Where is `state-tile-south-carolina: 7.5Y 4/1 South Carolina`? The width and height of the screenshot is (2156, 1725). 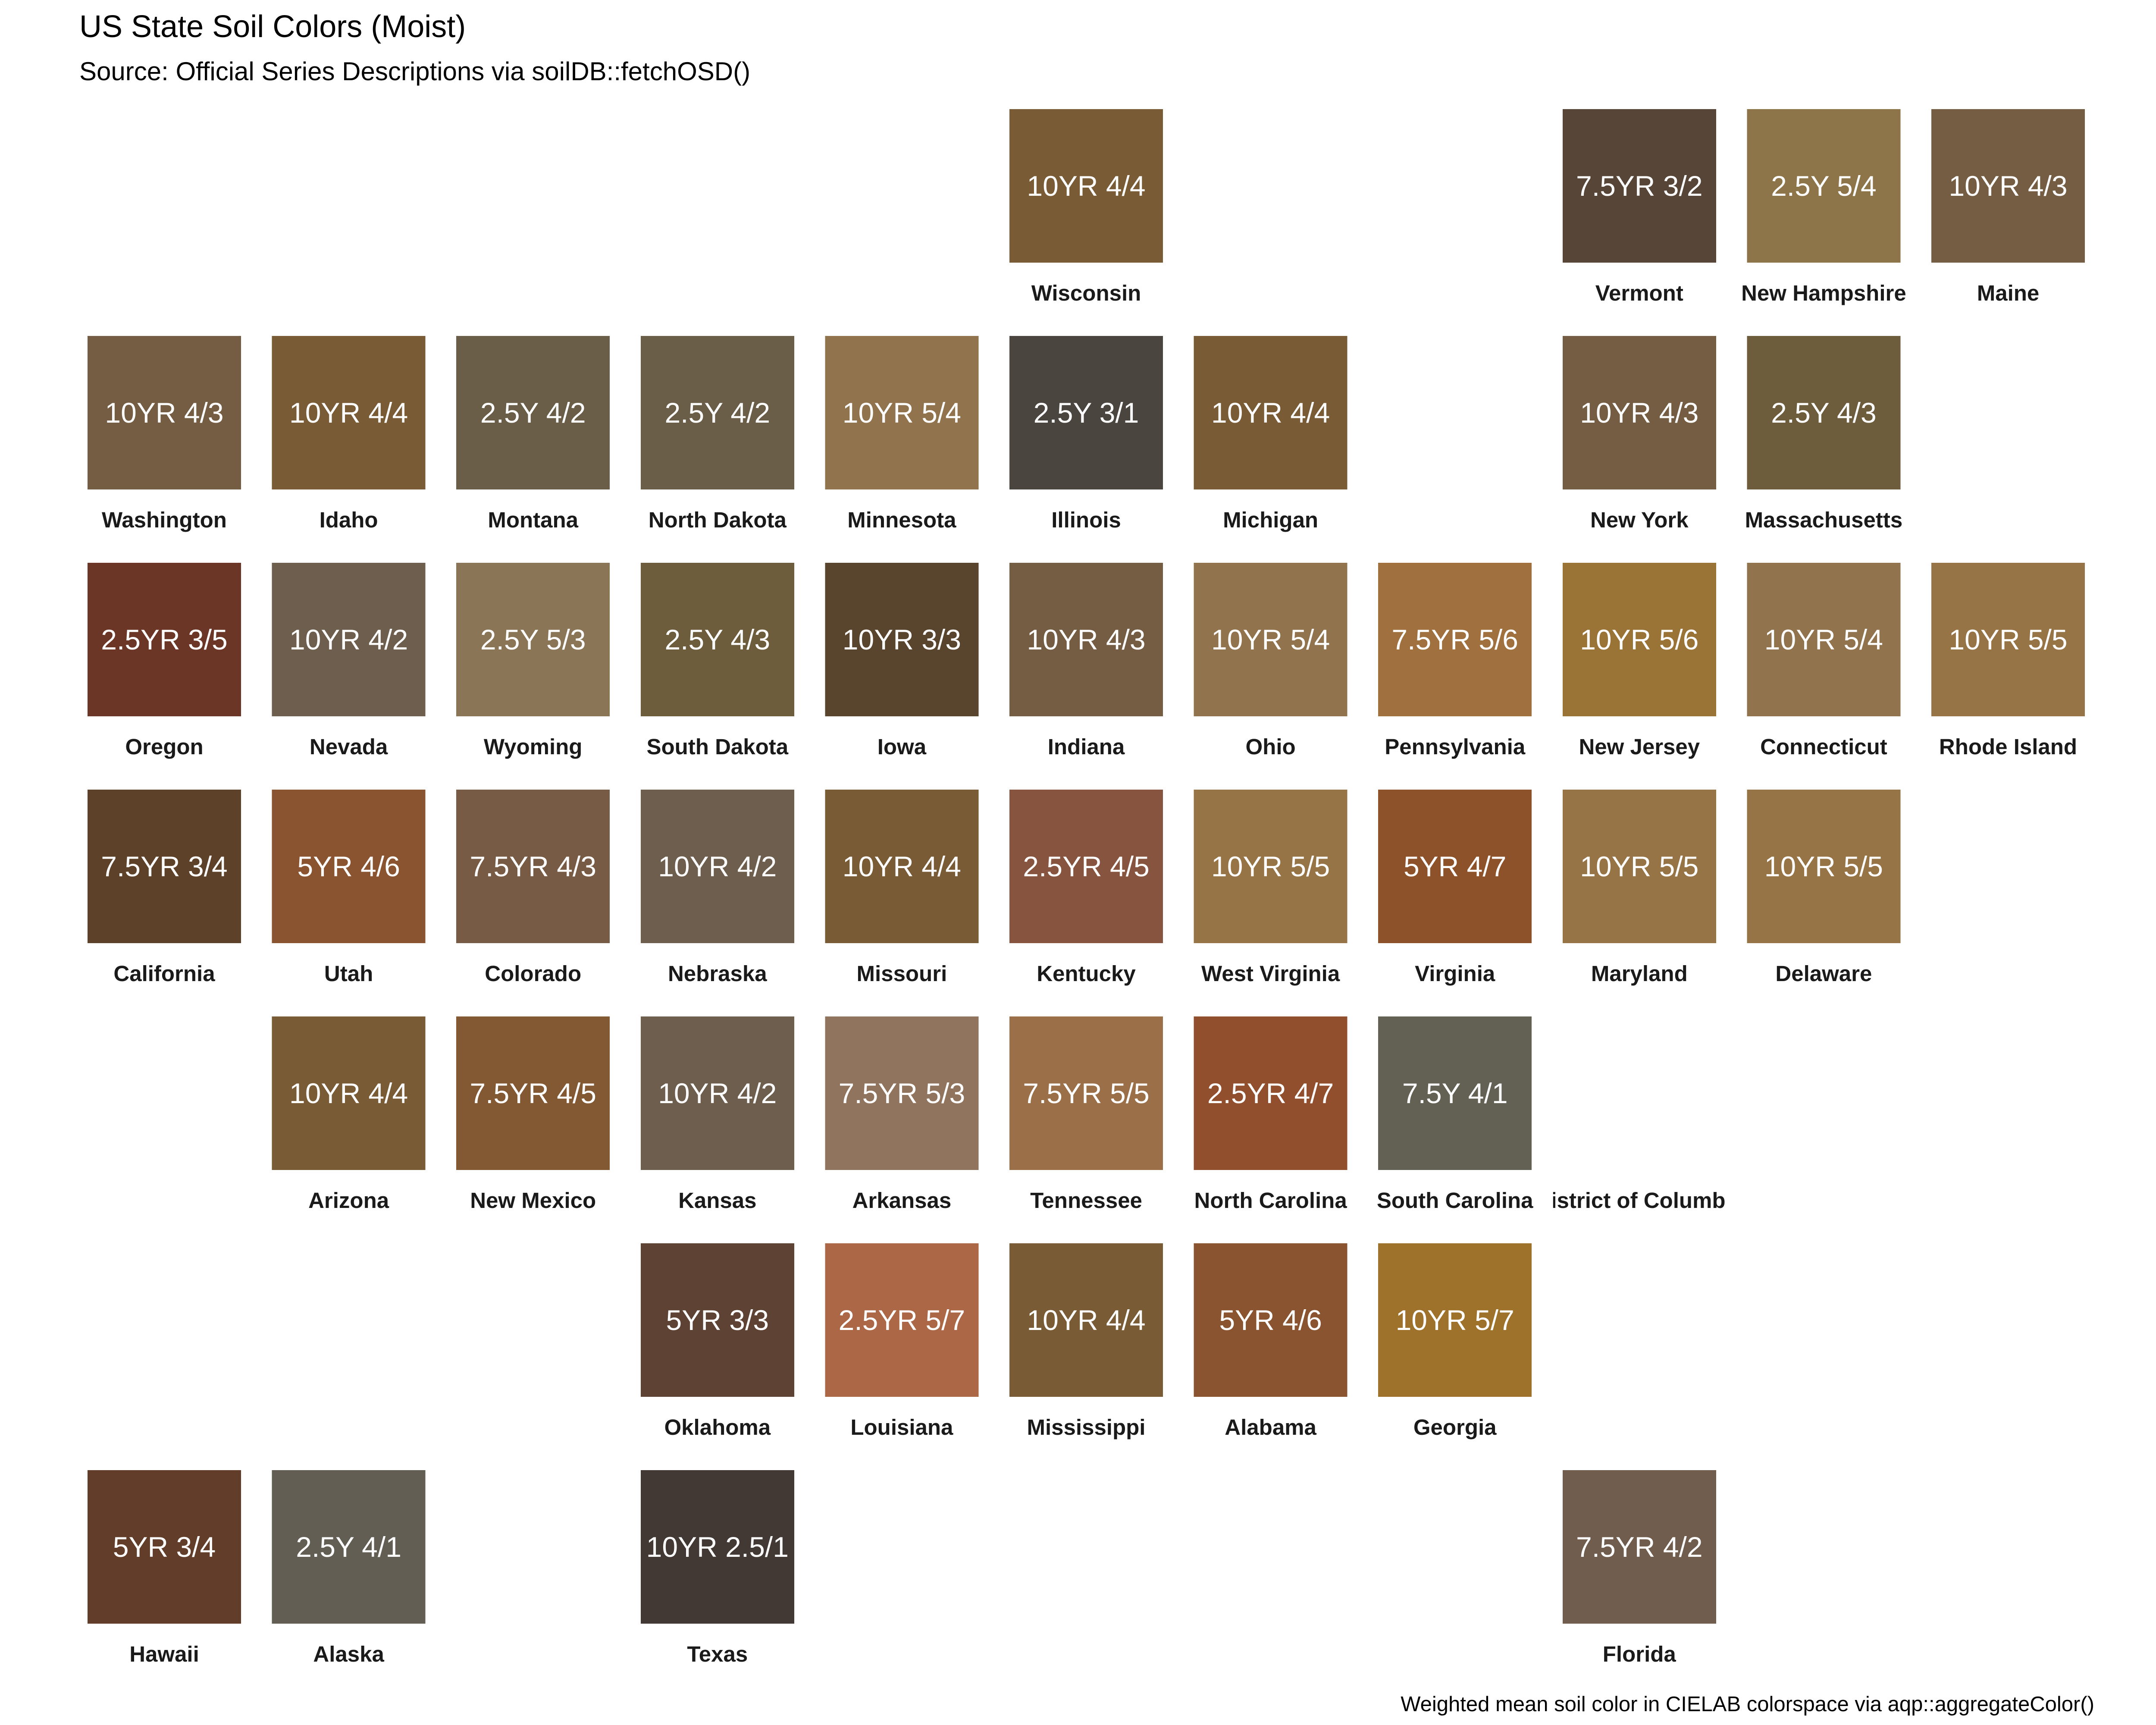
state-tile-south-carolina: 7.5Y 4/1 South Carolina is located at coordinates (1455, 1114).